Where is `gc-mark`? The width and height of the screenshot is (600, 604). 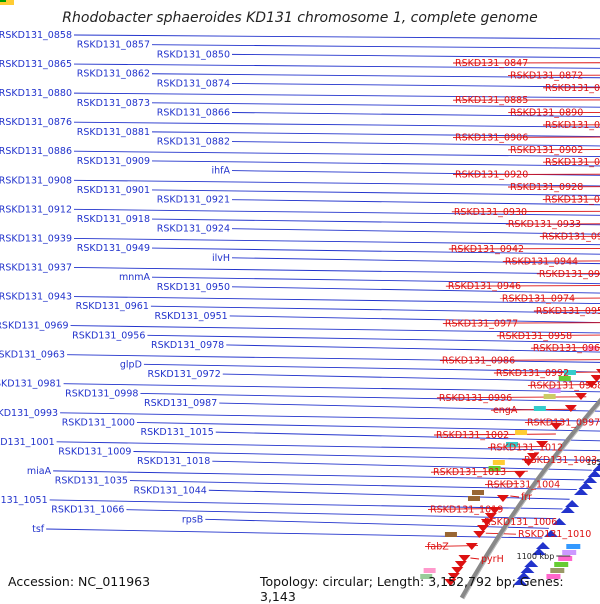 gc-mark is located at coordinates (3, 1).